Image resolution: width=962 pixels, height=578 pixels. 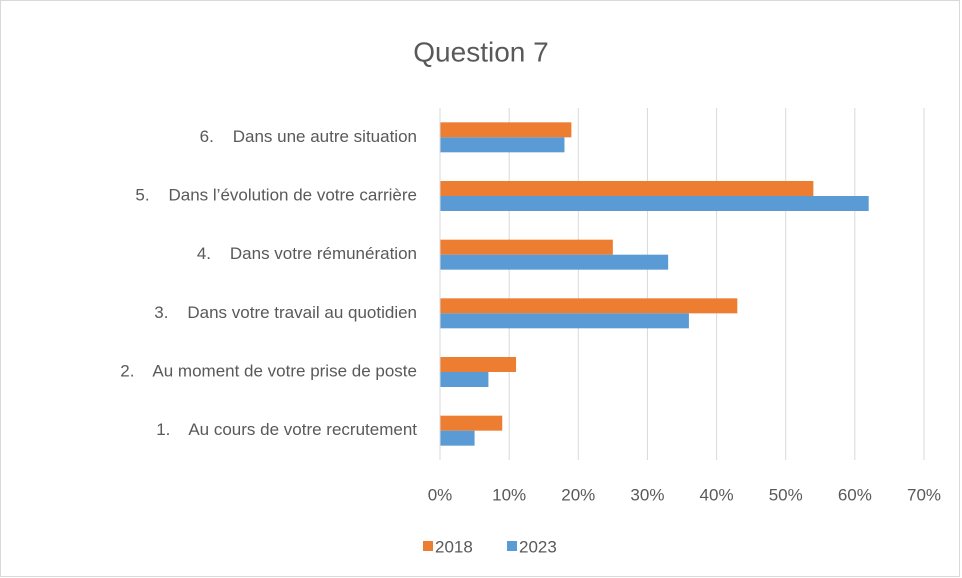 What do you see at coordinates (538, 546) in the screenshot?
I see `legend-label: 2023` at bounding box center [538, 546].